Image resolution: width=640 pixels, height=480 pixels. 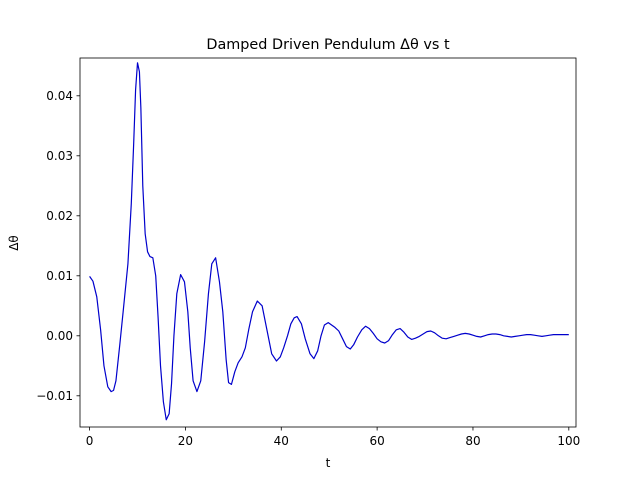 What do you see at coordinates (59, 216) in the screenshot?
I see `y-tick-label: 0.02` at bounding box center [59, 216].